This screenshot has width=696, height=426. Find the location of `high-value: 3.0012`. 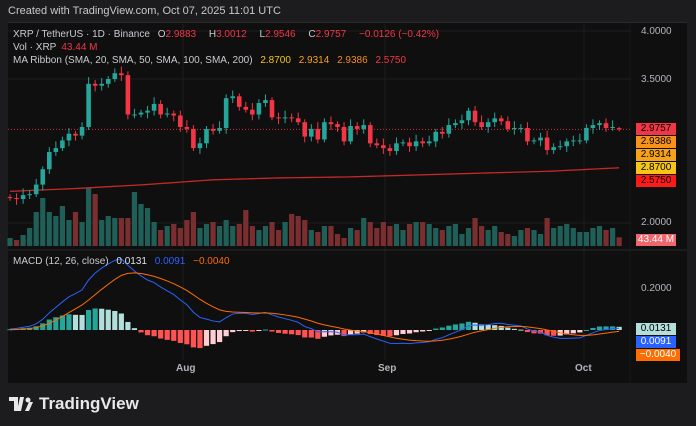

high-value: 3.0012 is located at coordinates (231, 34).